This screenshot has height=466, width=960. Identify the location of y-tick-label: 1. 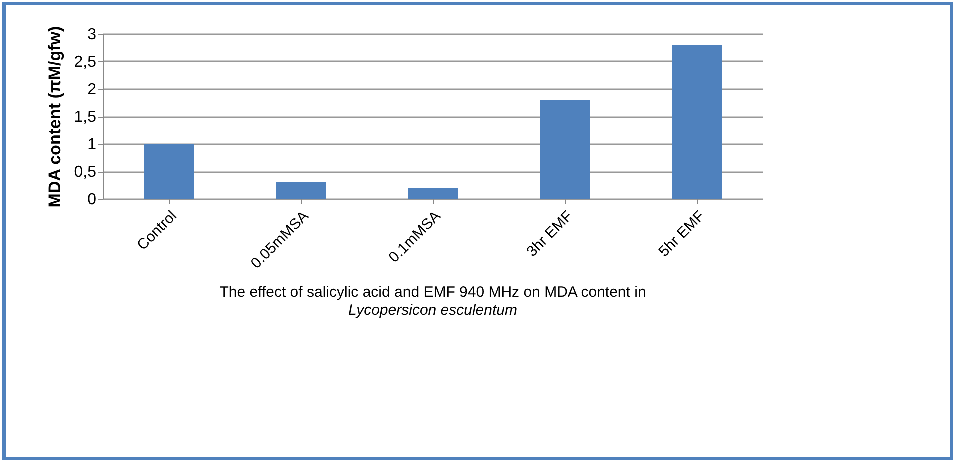
(92, 145).